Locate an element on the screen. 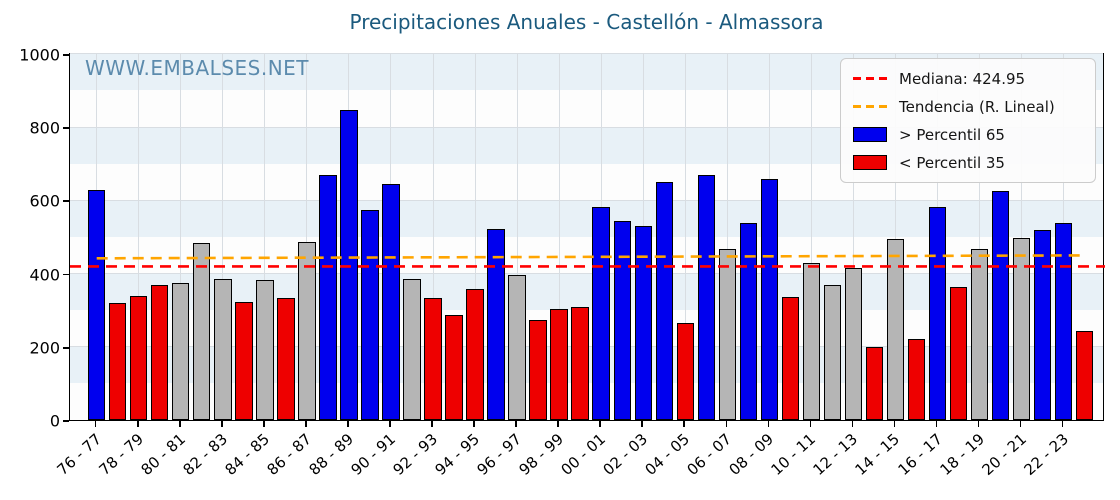 Image resolution: width=1120 pixels, height=500 pixels. y-tick-label: 200 is located at coordinates (44, 348).